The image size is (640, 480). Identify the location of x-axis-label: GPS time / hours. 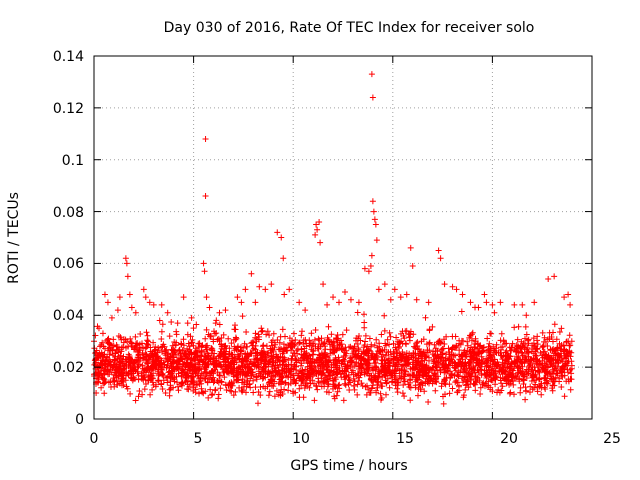
(348, 466).